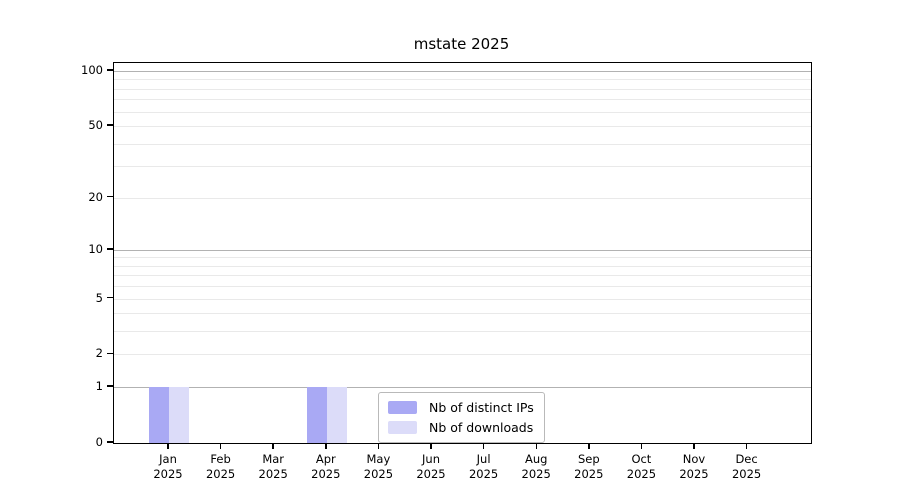  I want to click on y-tick-label-100: 100, so click(92, 70).